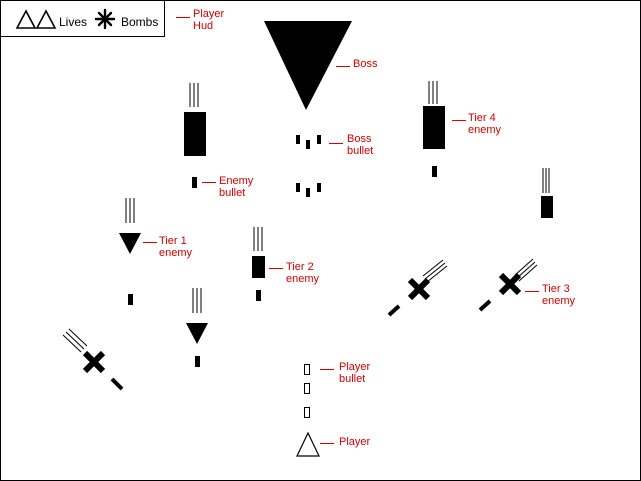 Image resolution: width=641 pixels, height=481 pixels. What do you see at coordinates (183, 17) in the screenshot?
I see `player-hud-leader` at bounding box center [183, 17].